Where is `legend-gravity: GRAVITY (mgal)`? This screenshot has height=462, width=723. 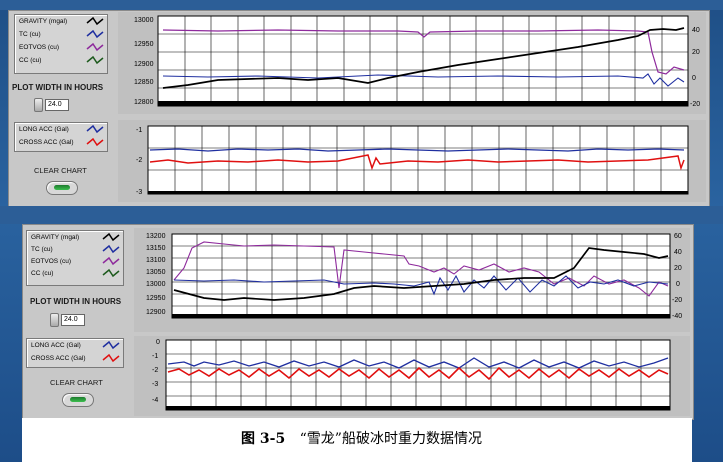 legend-gravity: GRAVITY (mgal) is located at coordinates (43, 21).